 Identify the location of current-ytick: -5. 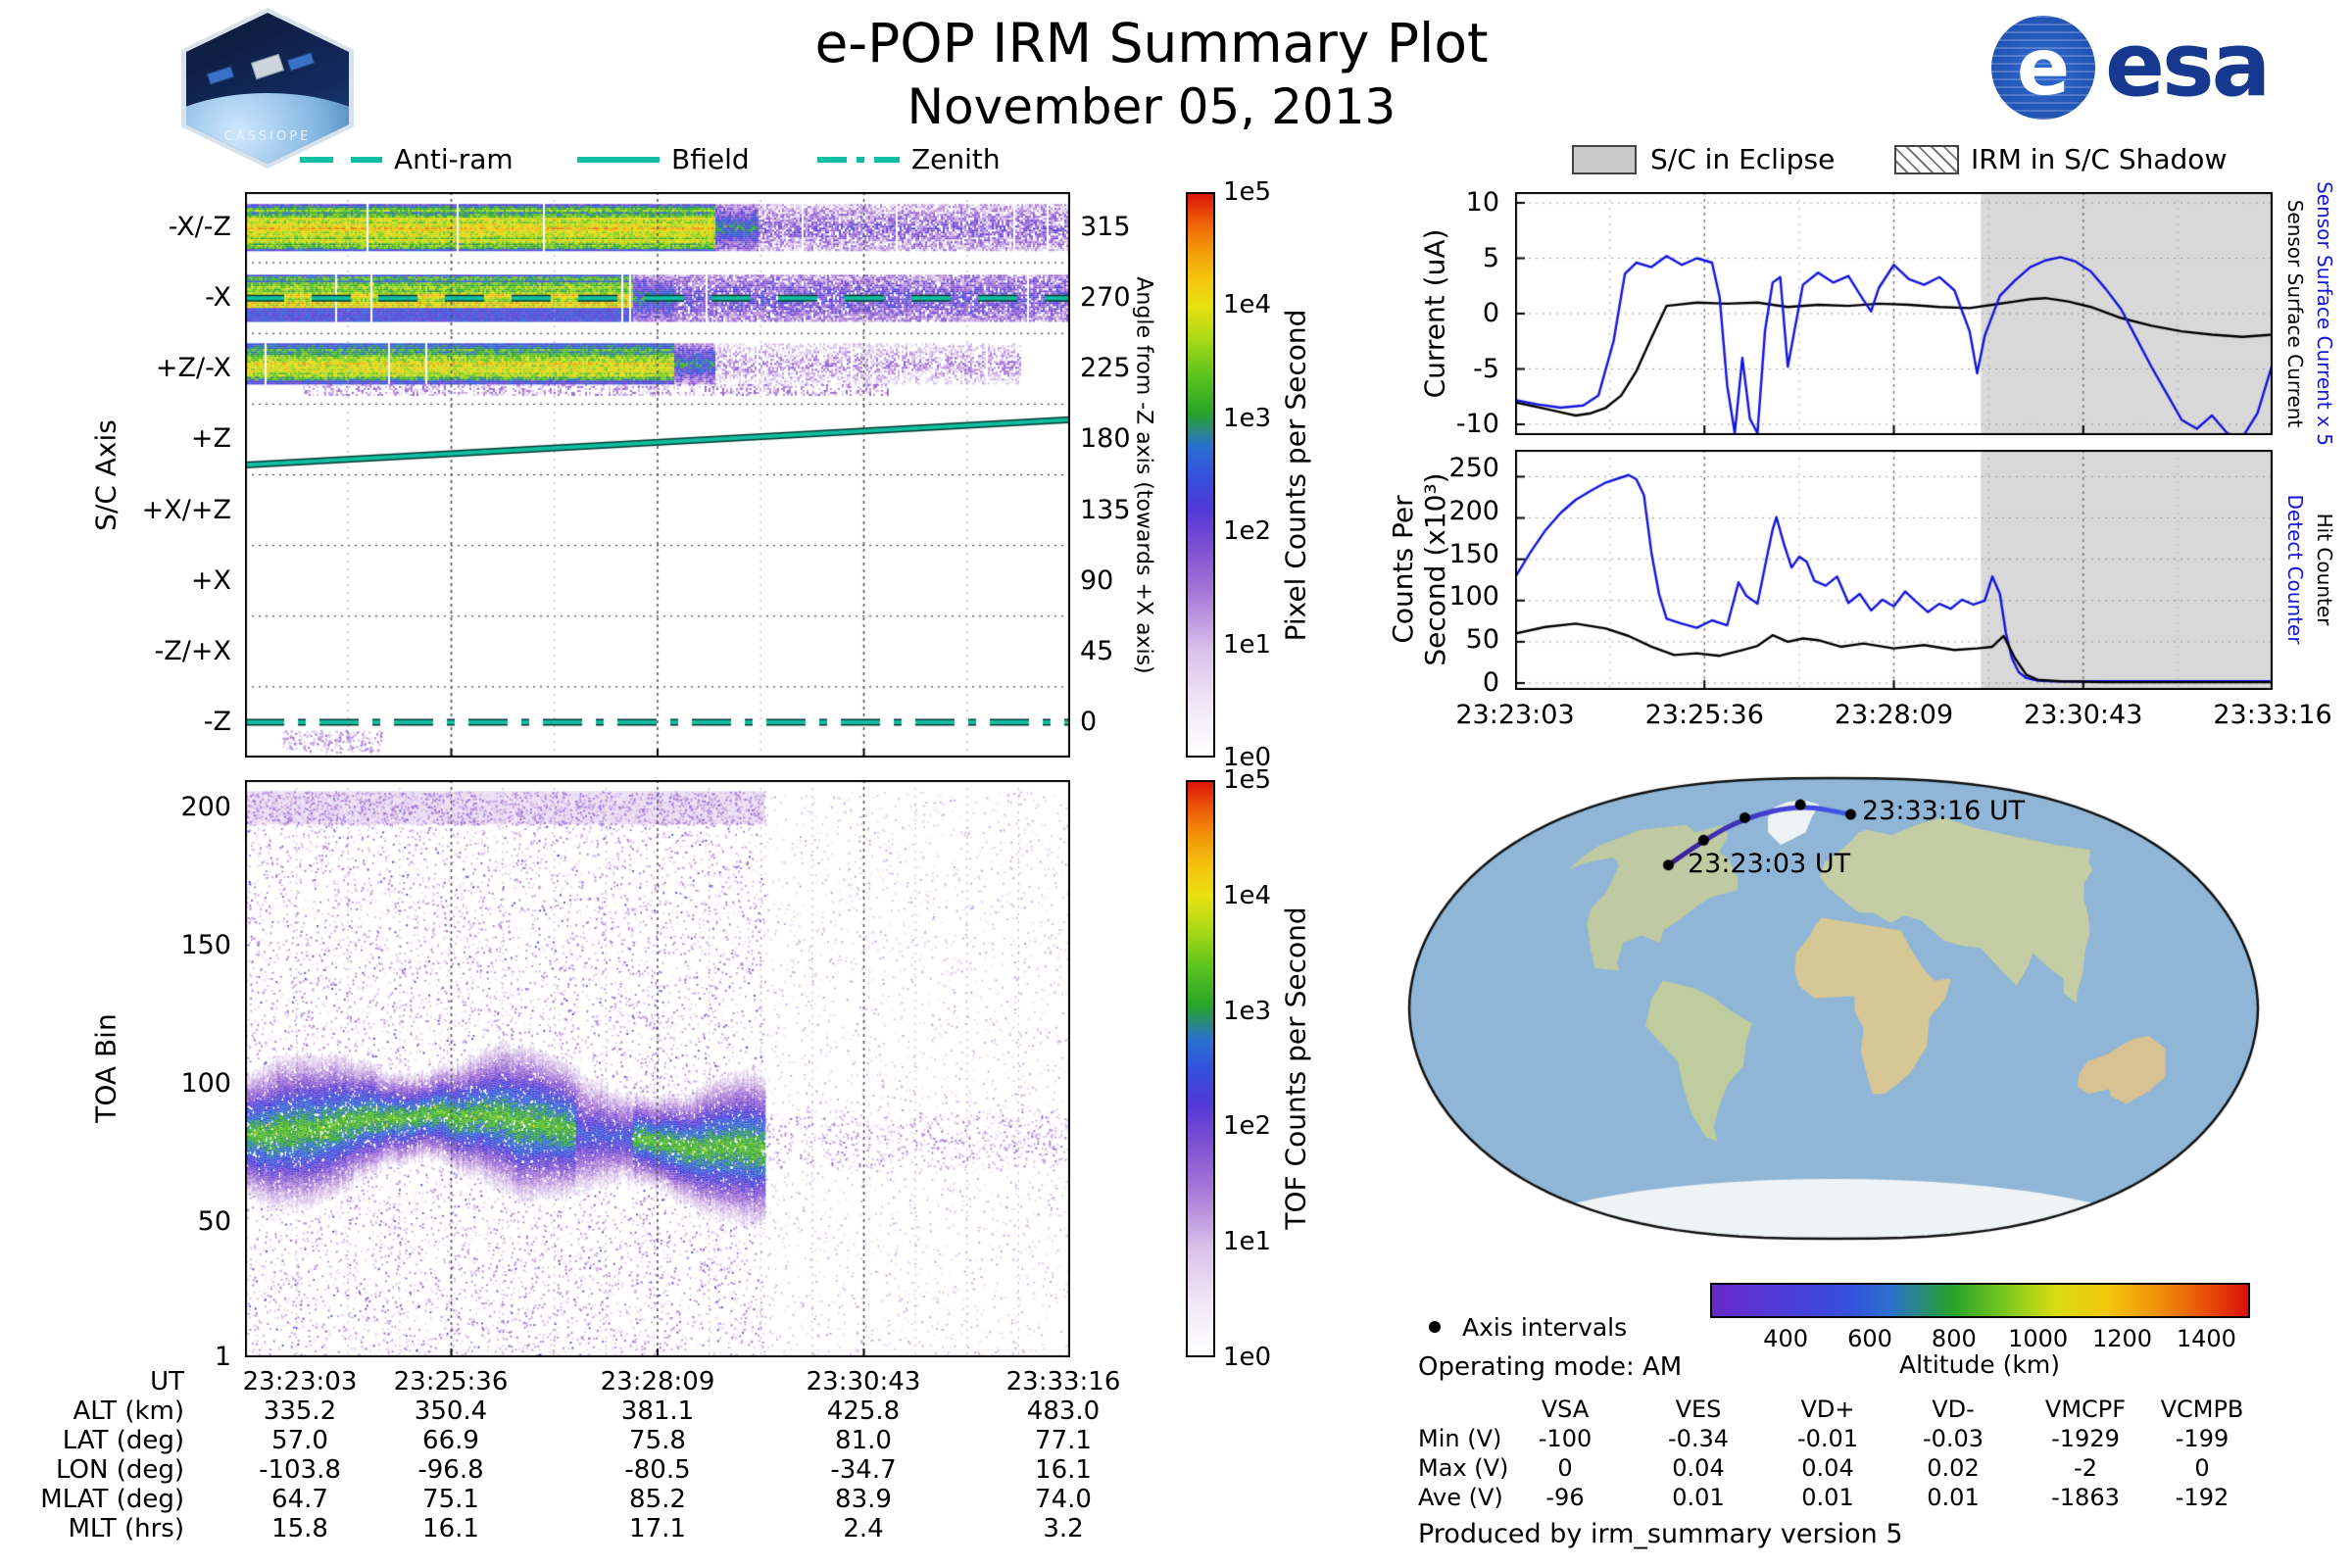
(1486, 368).